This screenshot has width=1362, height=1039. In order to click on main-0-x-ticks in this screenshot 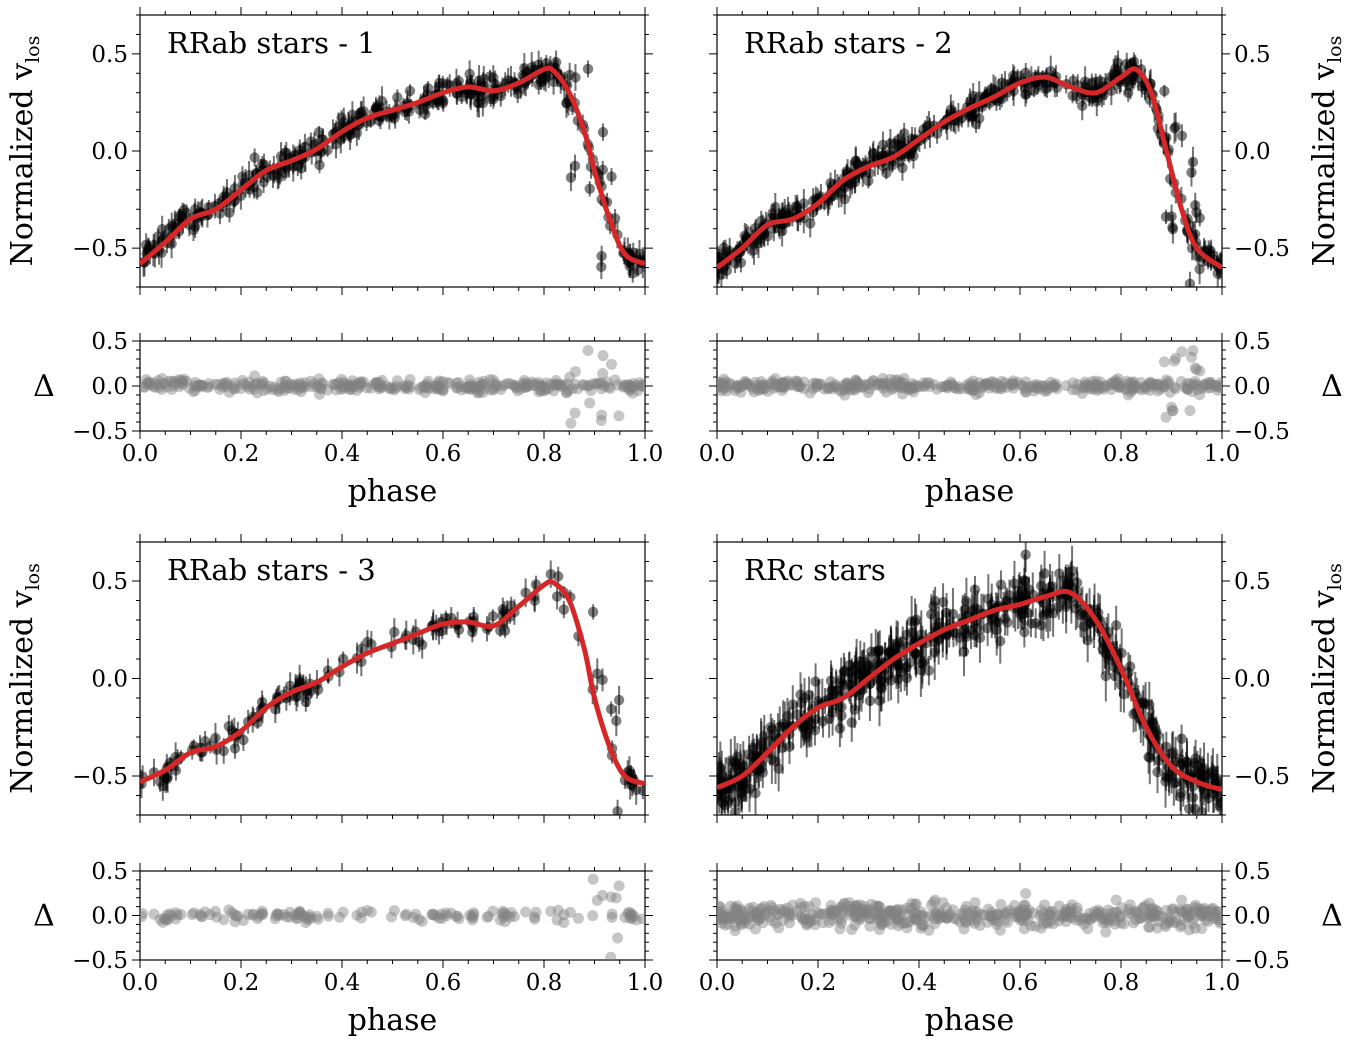, I will do `click(392, 151)`.